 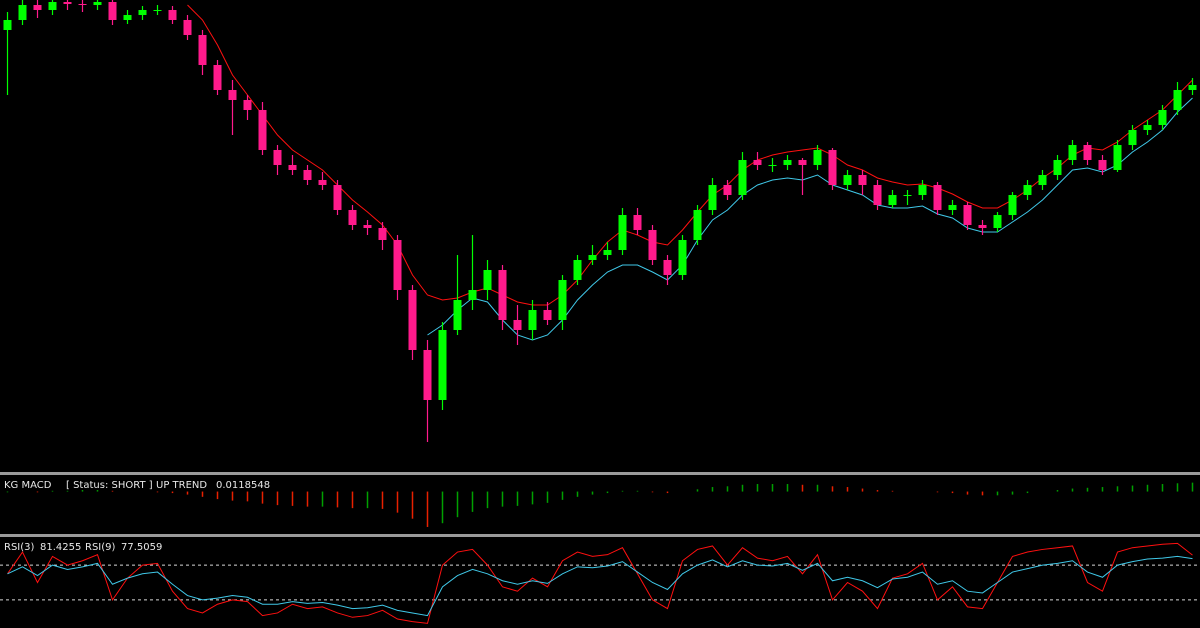 I want to click on rsi-panel, so click(x=600, y=583).